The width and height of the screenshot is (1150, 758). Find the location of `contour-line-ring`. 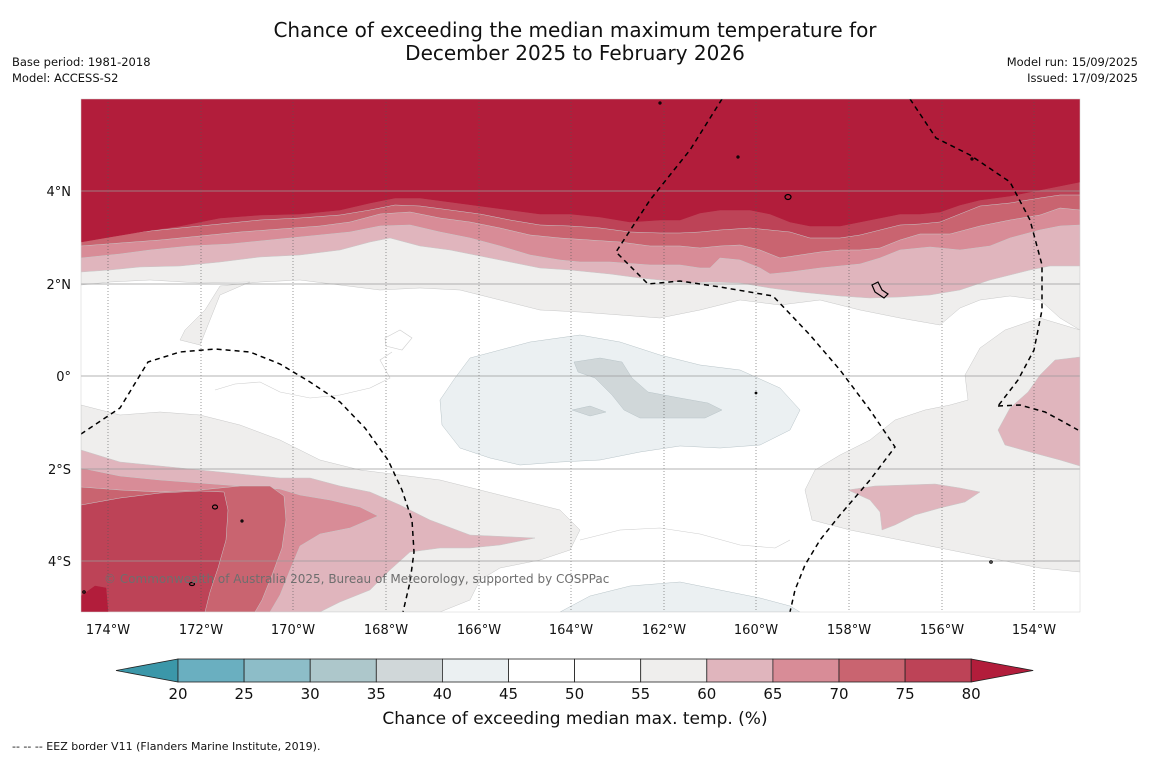

contour-line-ring is located at coordinates (398, 340).